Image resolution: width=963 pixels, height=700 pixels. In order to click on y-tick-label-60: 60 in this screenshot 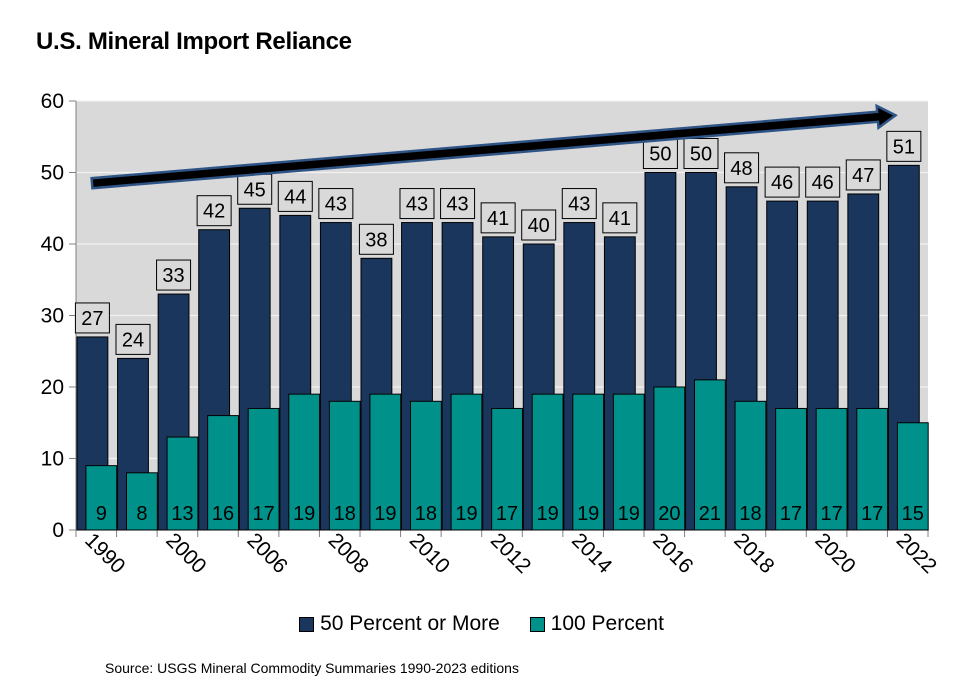, I will do `click(52, 101)`.